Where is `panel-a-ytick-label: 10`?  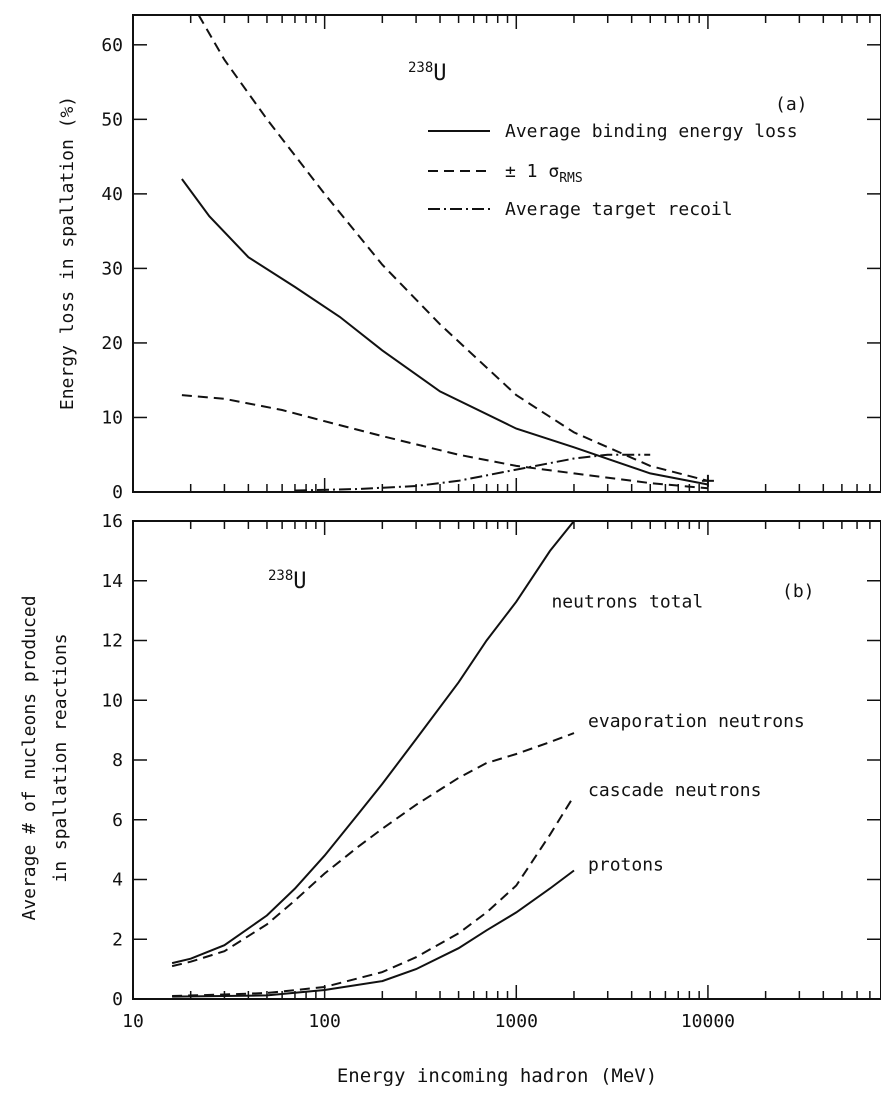 panel-a-ytick-label: 10 is located at coordinates (112, 417).